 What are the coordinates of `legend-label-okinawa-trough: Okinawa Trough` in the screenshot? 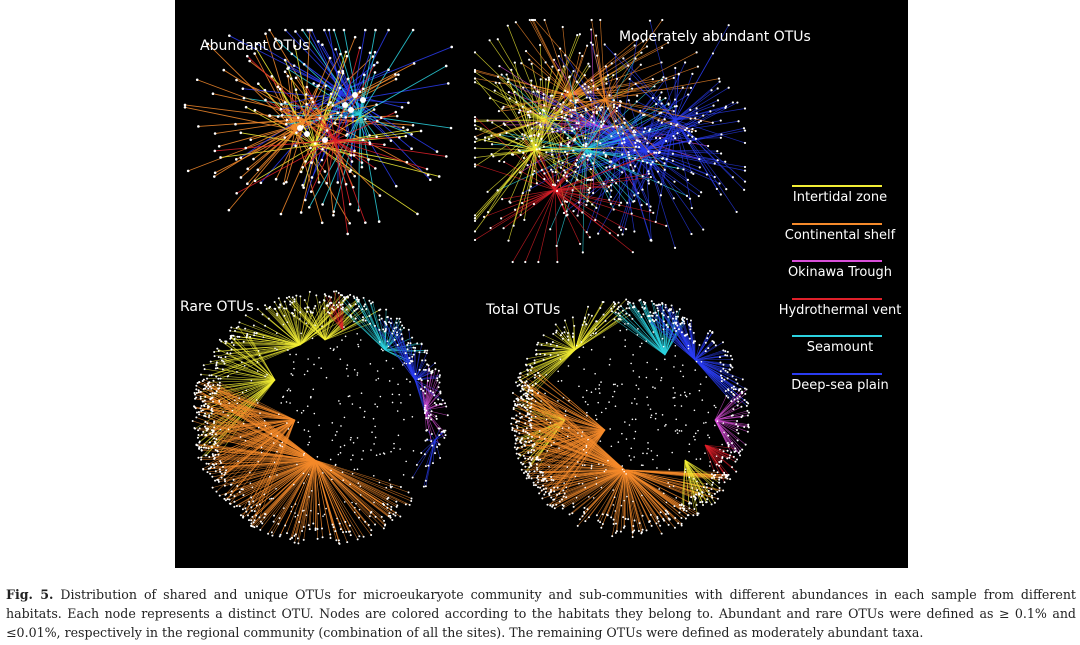 It's located at (840, 272).